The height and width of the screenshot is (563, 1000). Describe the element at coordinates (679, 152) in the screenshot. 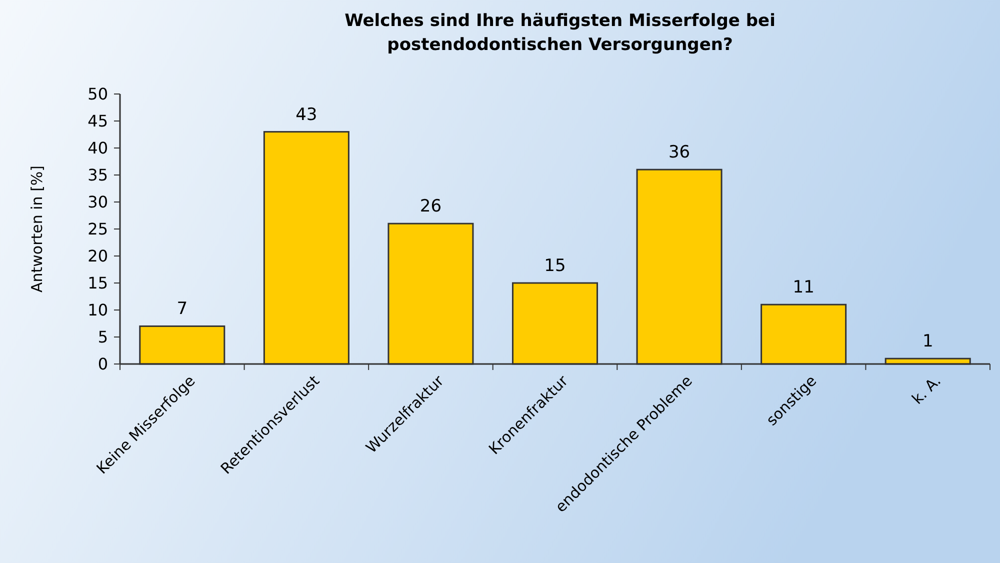

I see `data-label: 36` at that location.